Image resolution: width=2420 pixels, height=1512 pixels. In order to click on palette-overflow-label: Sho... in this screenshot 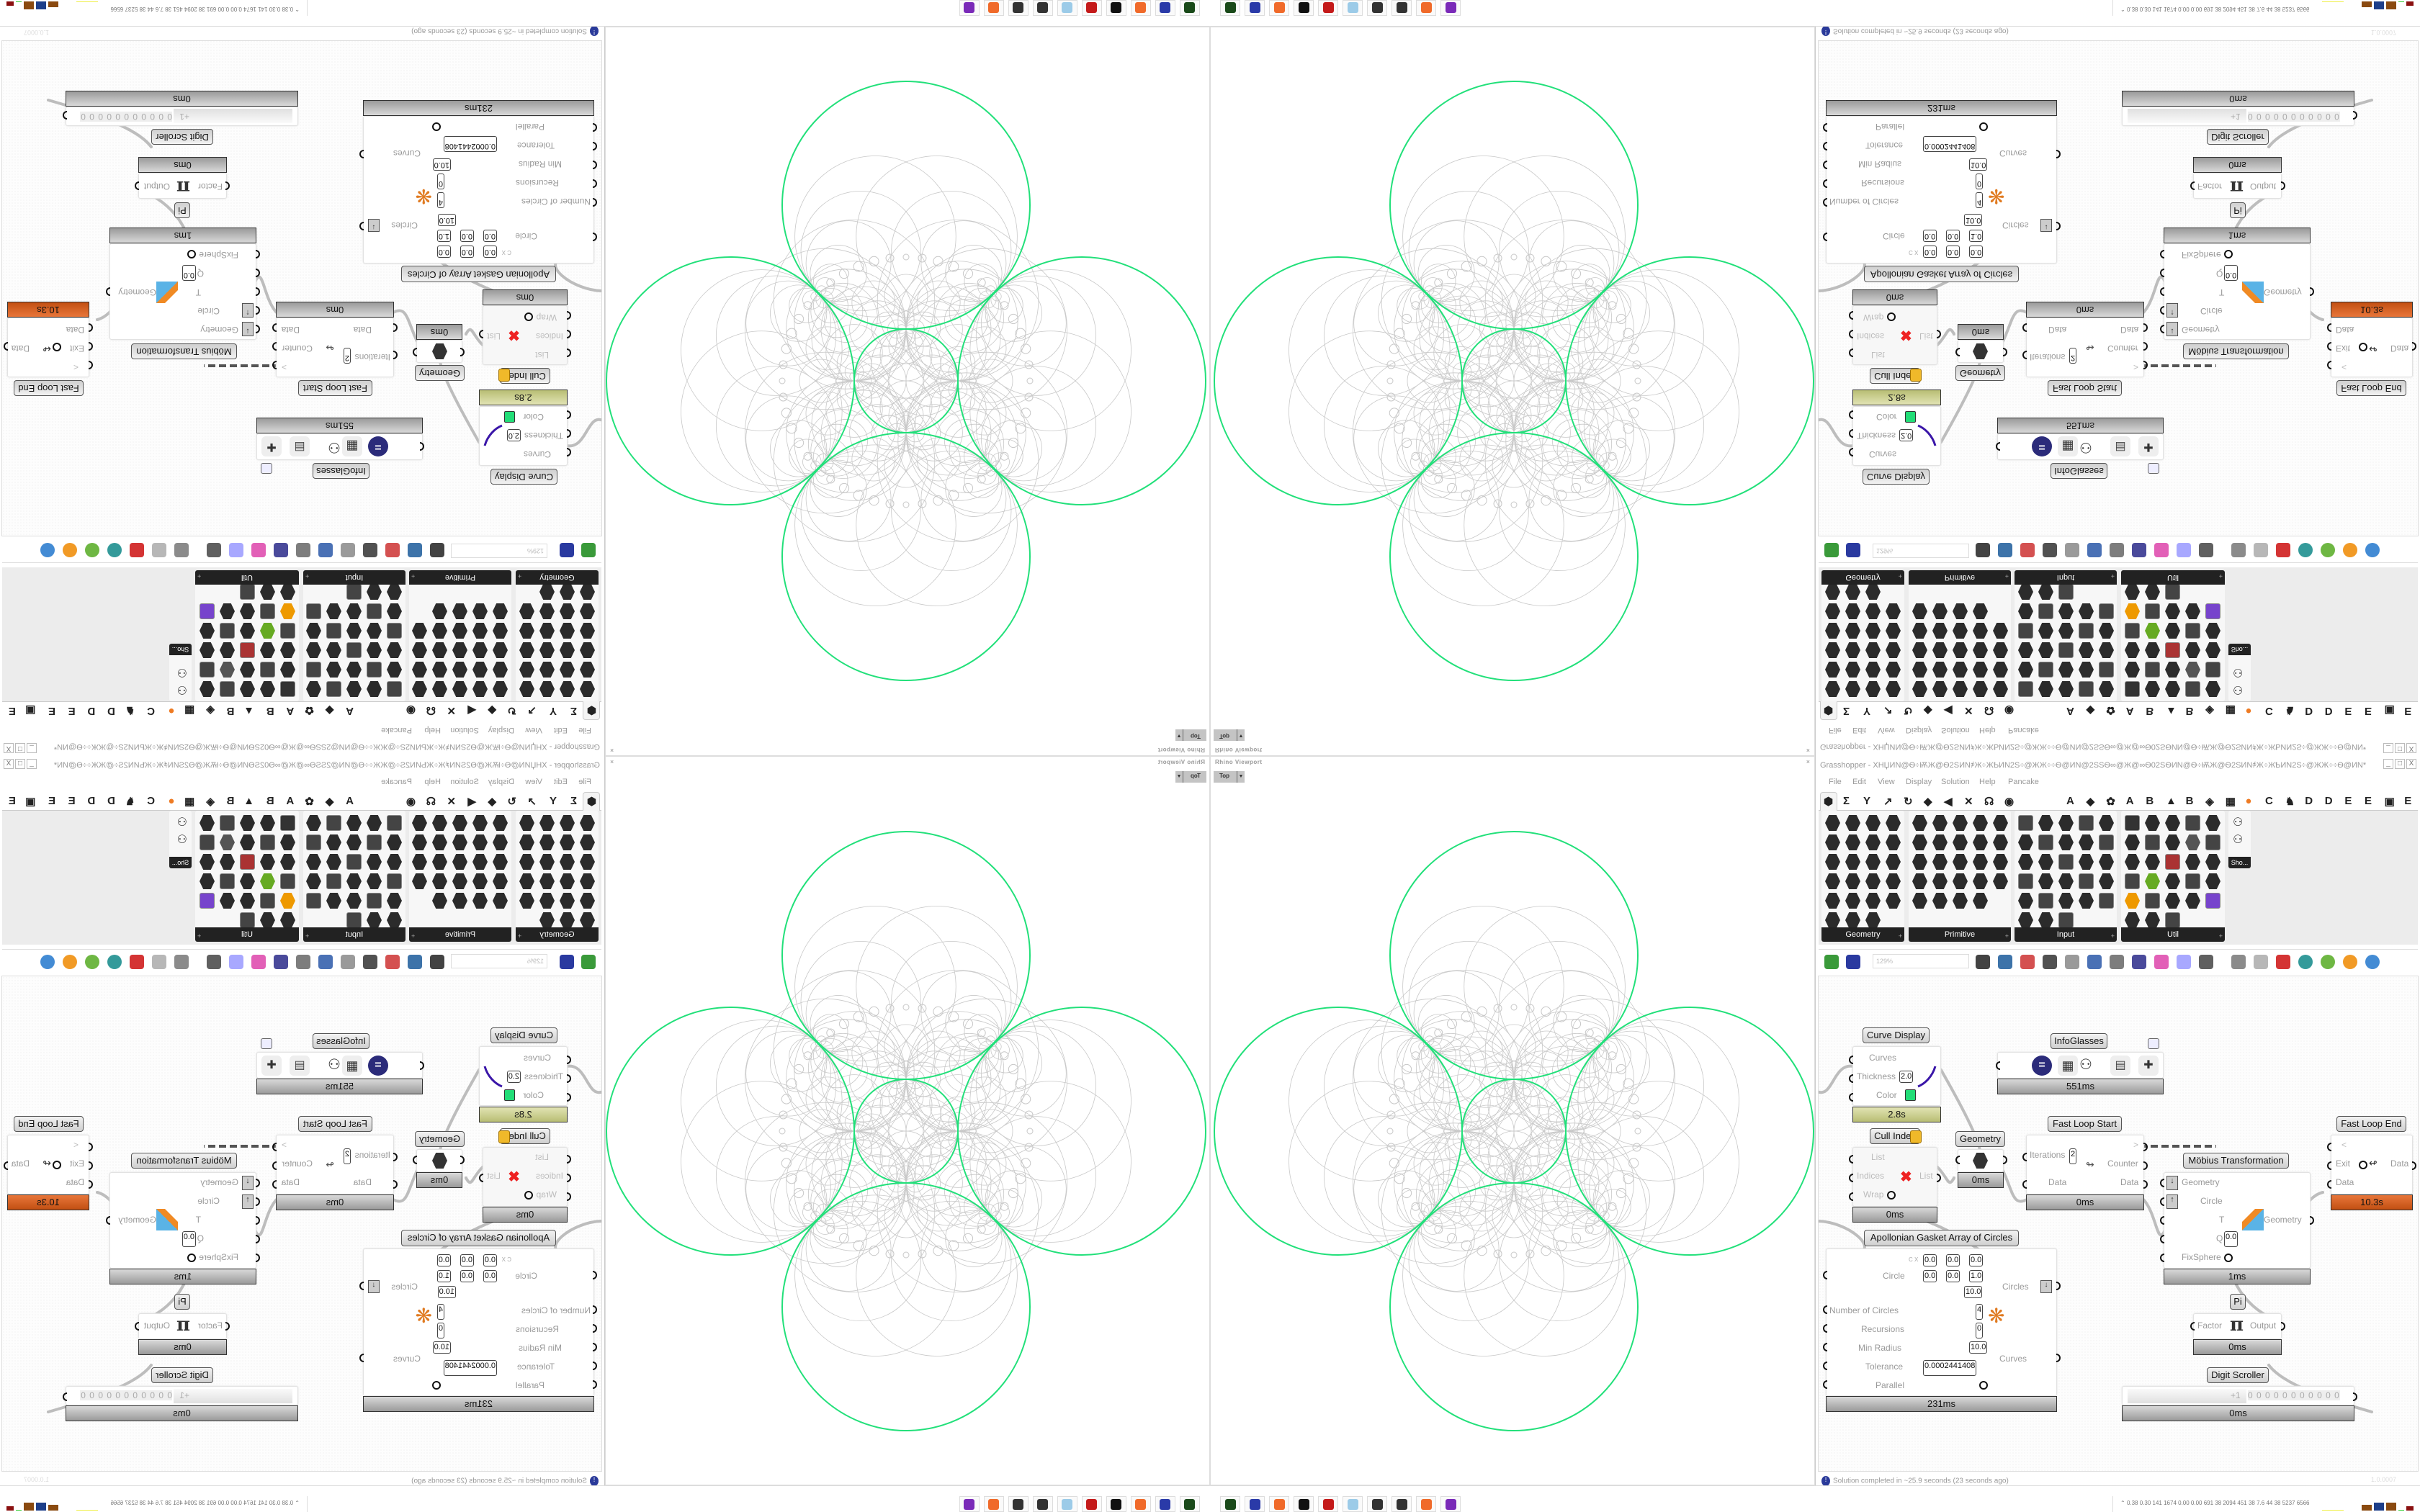, I will do `click(180, 649)`.